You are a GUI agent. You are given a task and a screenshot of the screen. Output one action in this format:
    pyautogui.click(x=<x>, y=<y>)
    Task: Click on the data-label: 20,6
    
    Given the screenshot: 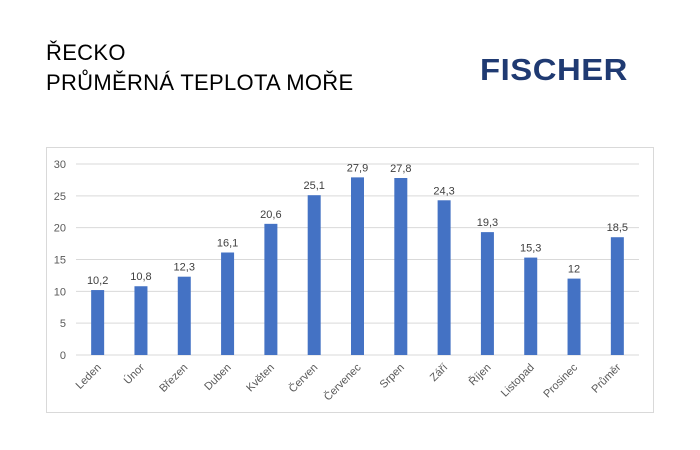 What is the action you would take?
    pyautogui.click(x=270, y=215)
    